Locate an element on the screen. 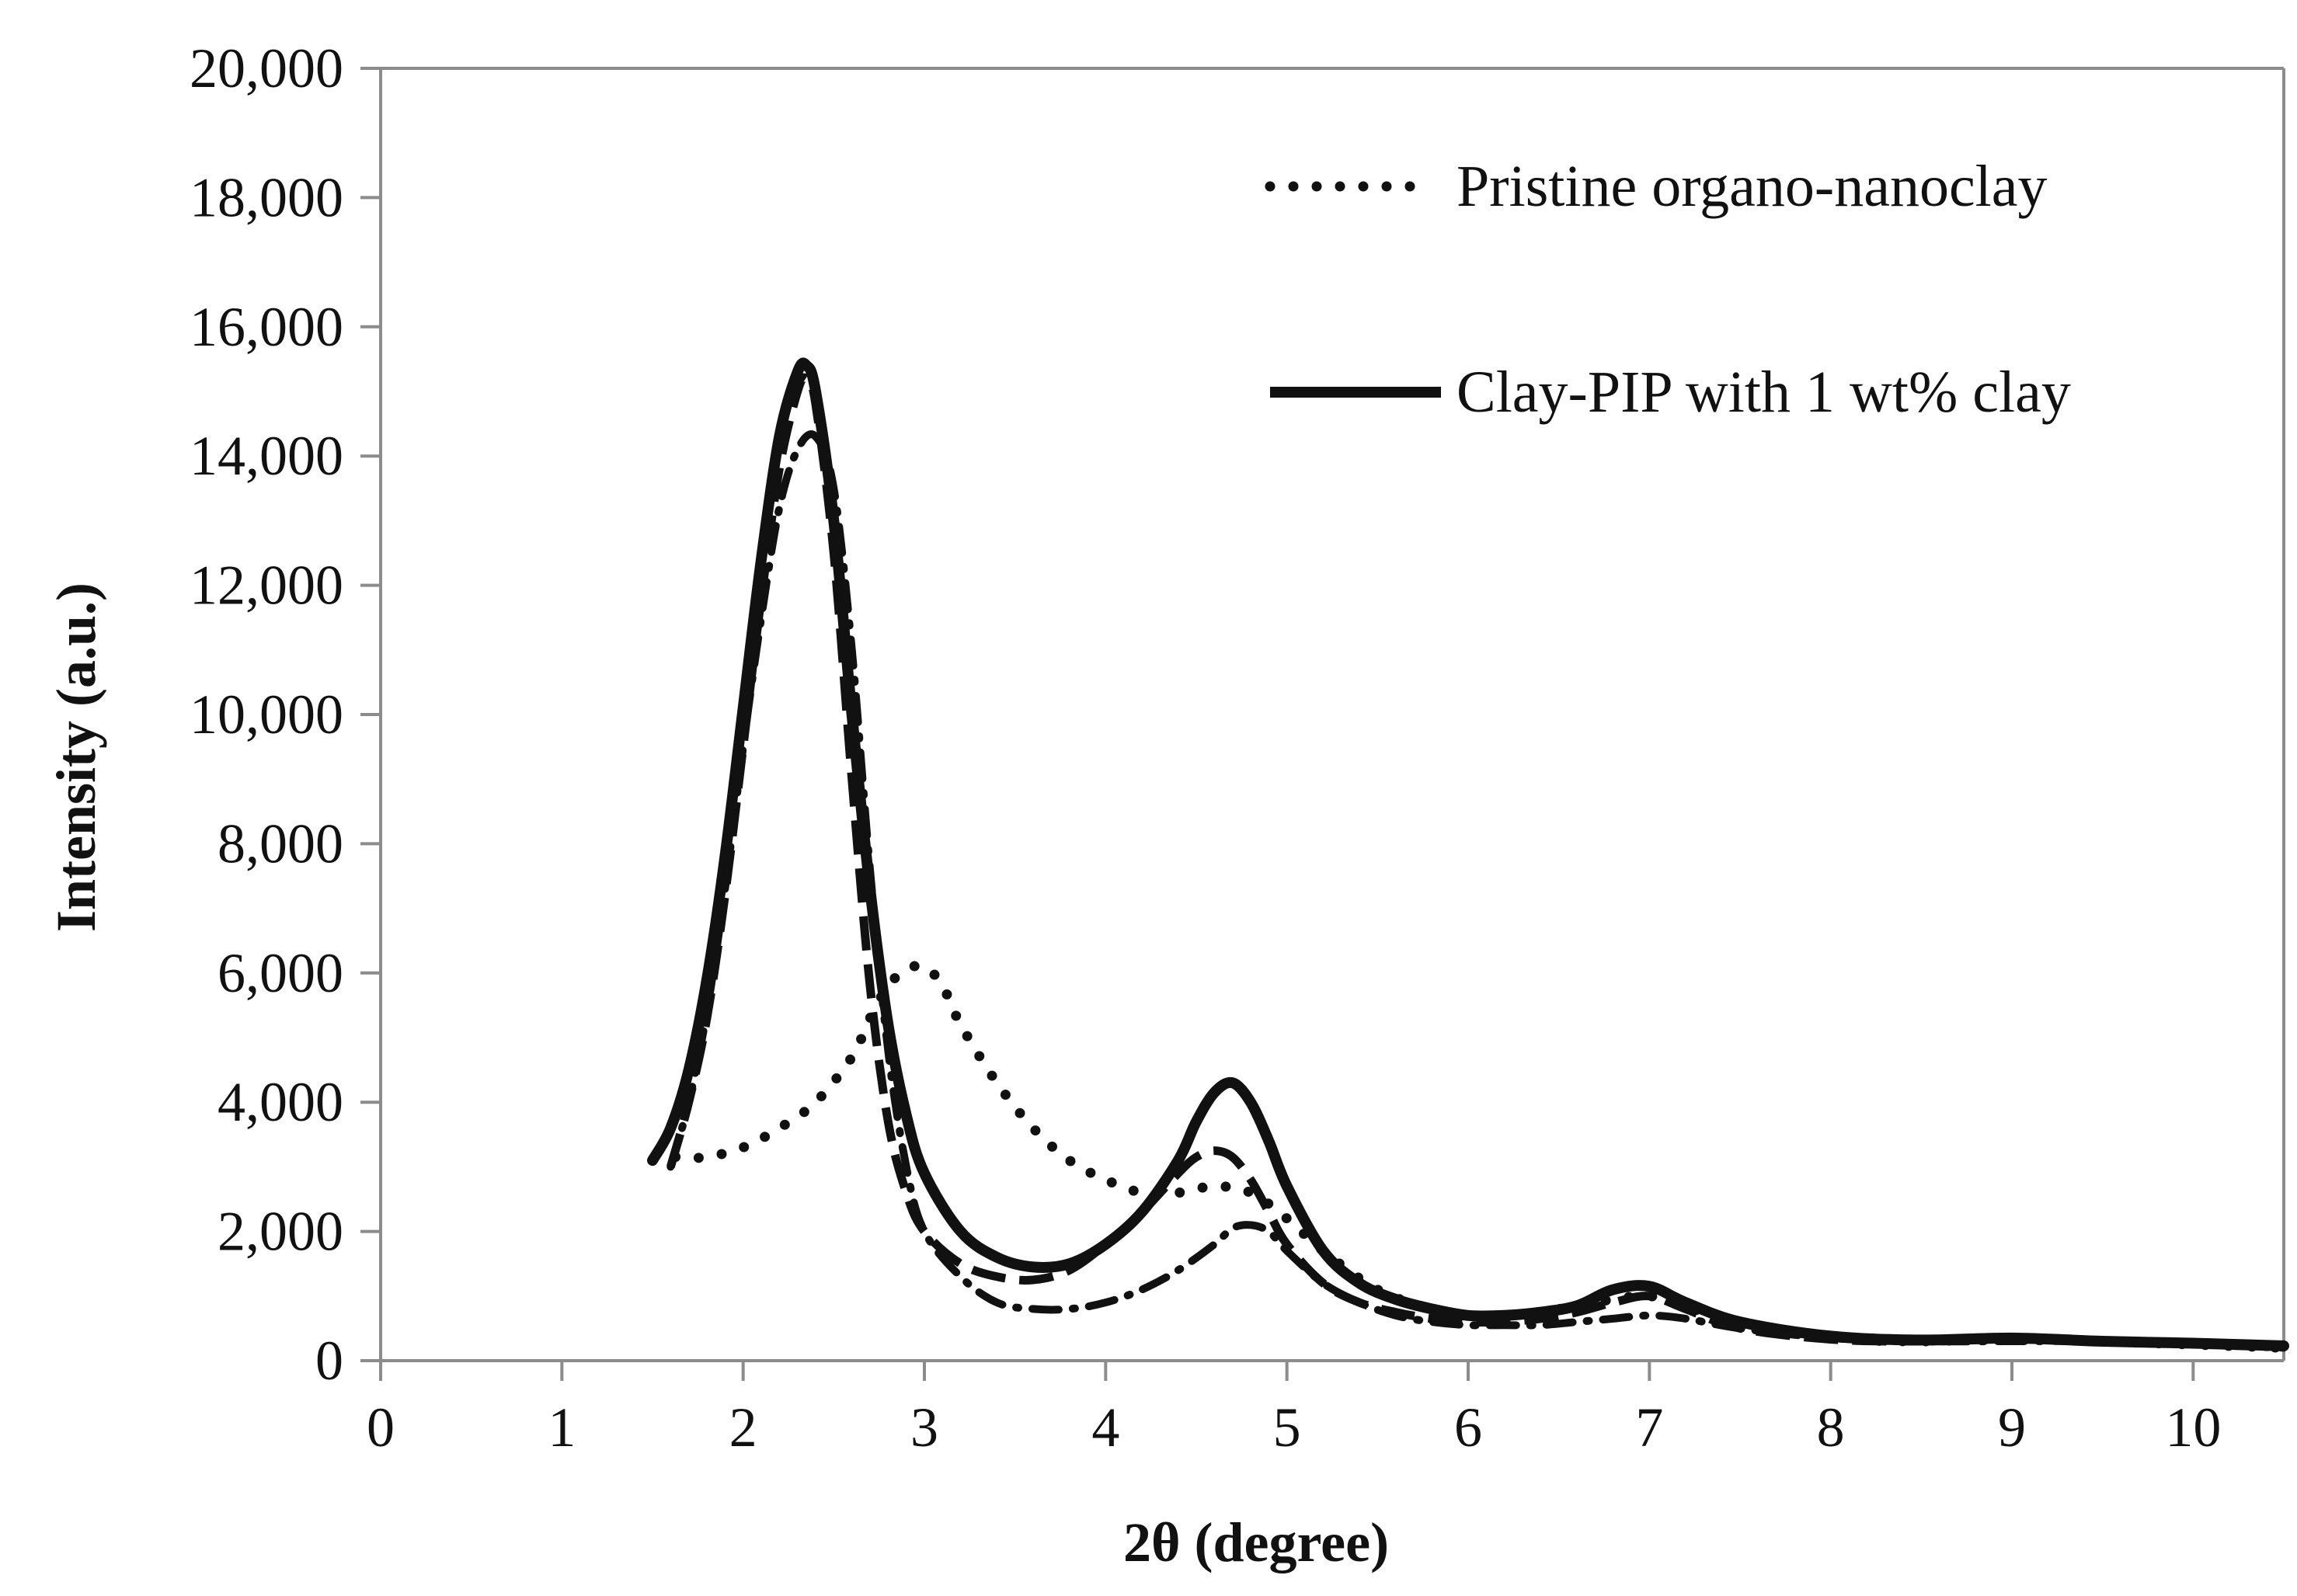 The image size is (2297, 1596). y-axis-title: Intensity (a.u.) is located at coordinates (76, 757).